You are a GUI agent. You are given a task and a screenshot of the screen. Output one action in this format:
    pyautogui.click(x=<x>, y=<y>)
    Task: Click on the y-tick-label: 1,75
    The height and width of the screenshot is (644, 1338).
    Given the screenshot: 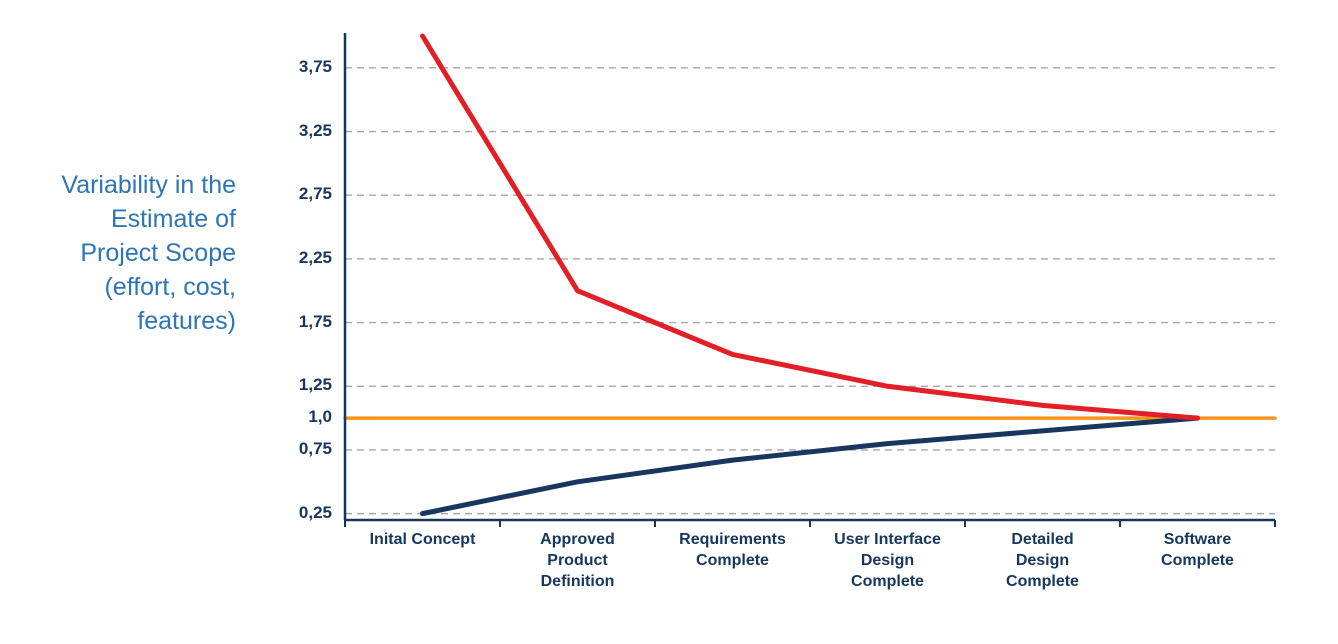 What is the action you would take?
    pyautogui.click(x=315, y=321)
    